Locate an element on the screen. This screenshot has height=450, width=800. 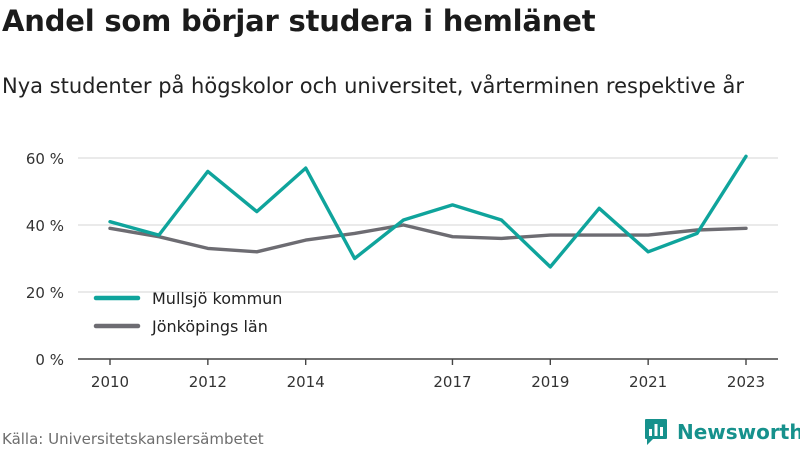
x-tick-label: 2012 is located at coordinates (208, 382).